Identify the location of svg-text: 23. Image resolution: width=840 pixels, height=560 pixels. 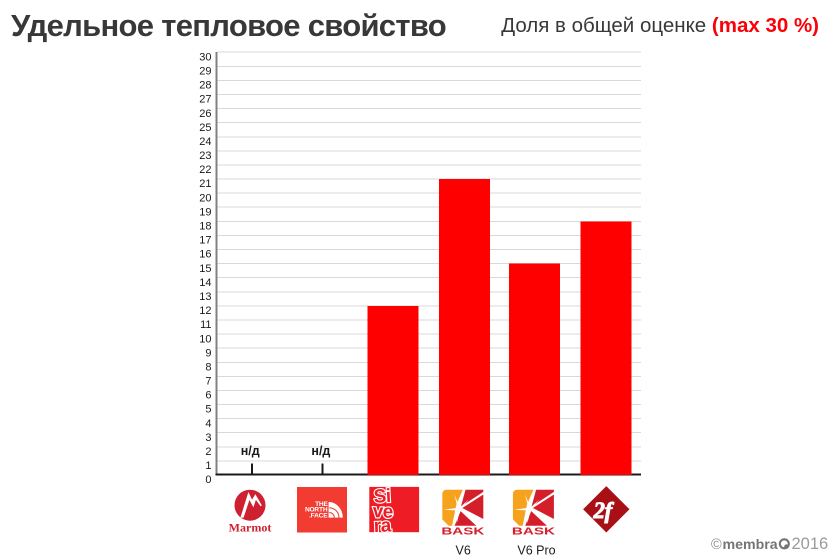
(205, 156).